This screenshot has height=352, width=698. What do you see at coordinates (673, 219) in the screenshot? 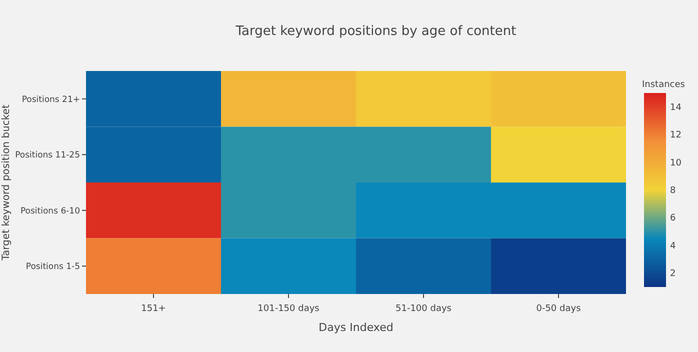
I see `color-bar-label: 6` at bounding box center [673, 219].